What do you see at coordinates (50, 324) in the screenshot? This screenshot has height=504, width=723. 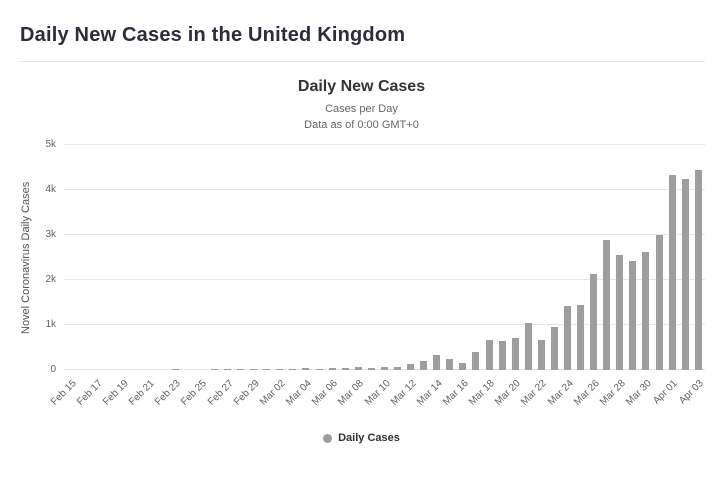 I see `y-tick-label: 1k` at bounding box center [50, 324].